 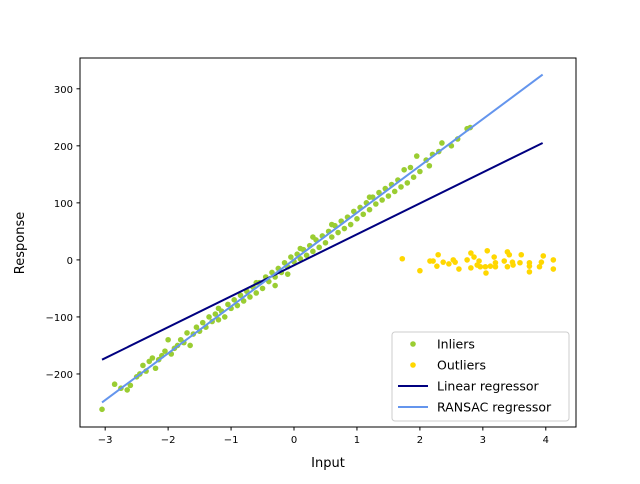 What do you see at coordinates (20, 243) in the screenshot?
I see `y-axis-label: Response` at bounding box center [20, 243].